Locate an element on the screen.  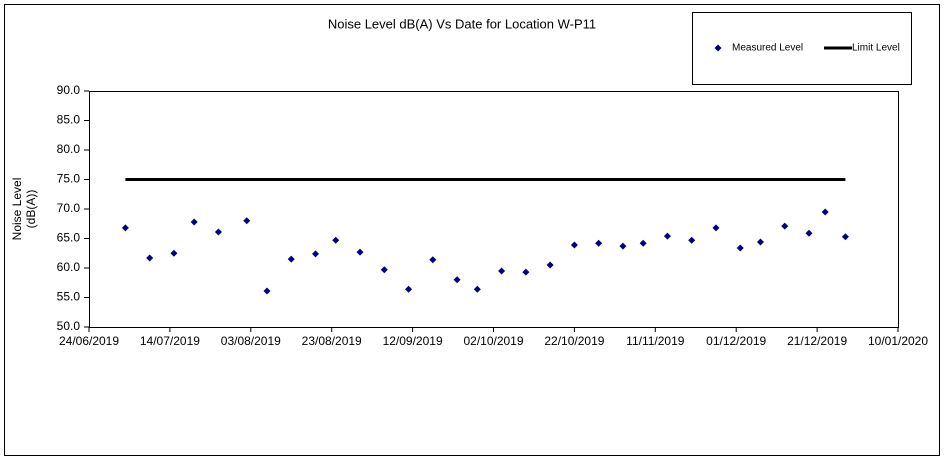
x-tick-label: 11/11/2019 is located at coordinates (655, 341).